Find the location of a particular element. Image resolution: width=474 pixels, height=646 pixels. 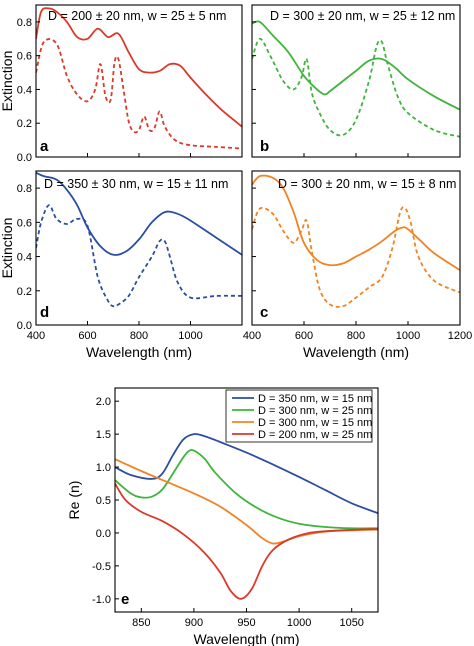

y-tick-label: 1.0 is located at coordinates (103, 468).